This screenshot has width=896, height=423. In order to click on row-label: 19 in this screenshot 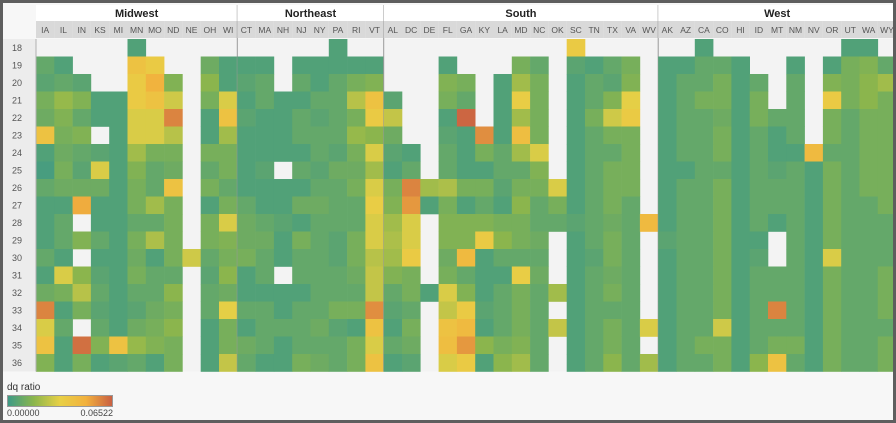, I will do `click(17, 66)`.